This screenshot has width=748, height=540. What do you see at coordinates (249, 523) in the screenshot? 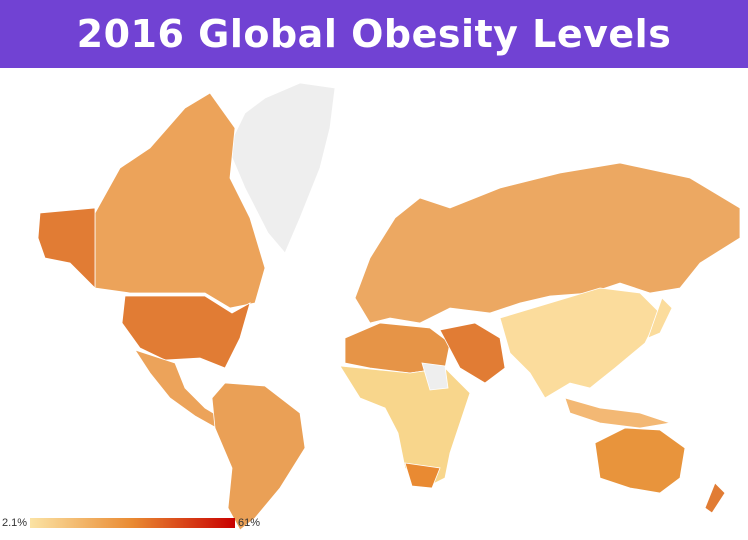
I see `legend-max: 61%` at bounding box center [249, 523].